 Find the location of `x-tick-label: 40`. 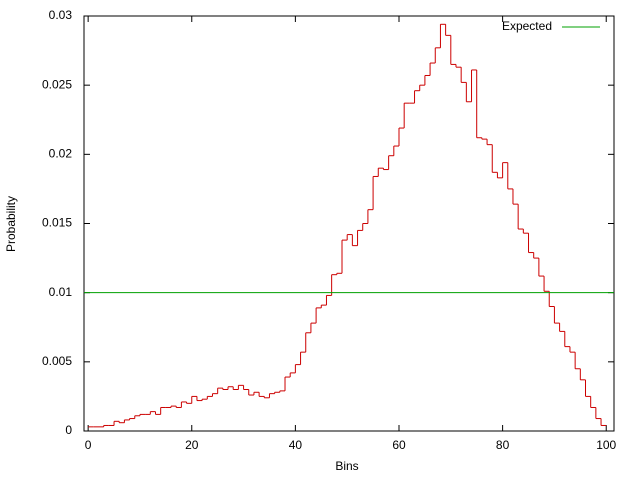

x-tick-label: 40 is located at coordinates (296, 445).